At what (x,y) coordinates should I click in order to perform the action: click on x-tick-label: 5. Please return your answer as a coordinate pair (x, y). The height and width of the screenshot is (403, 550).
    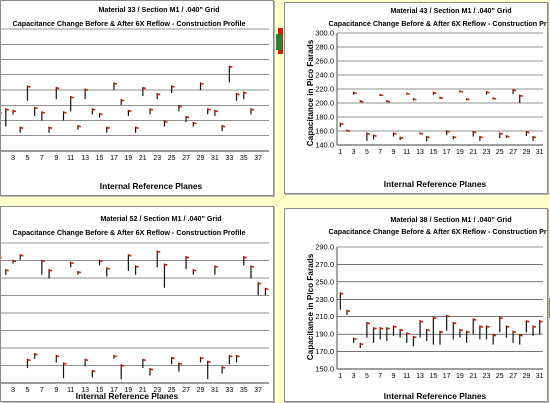
    Looking at the image, I should click on (27, 390).